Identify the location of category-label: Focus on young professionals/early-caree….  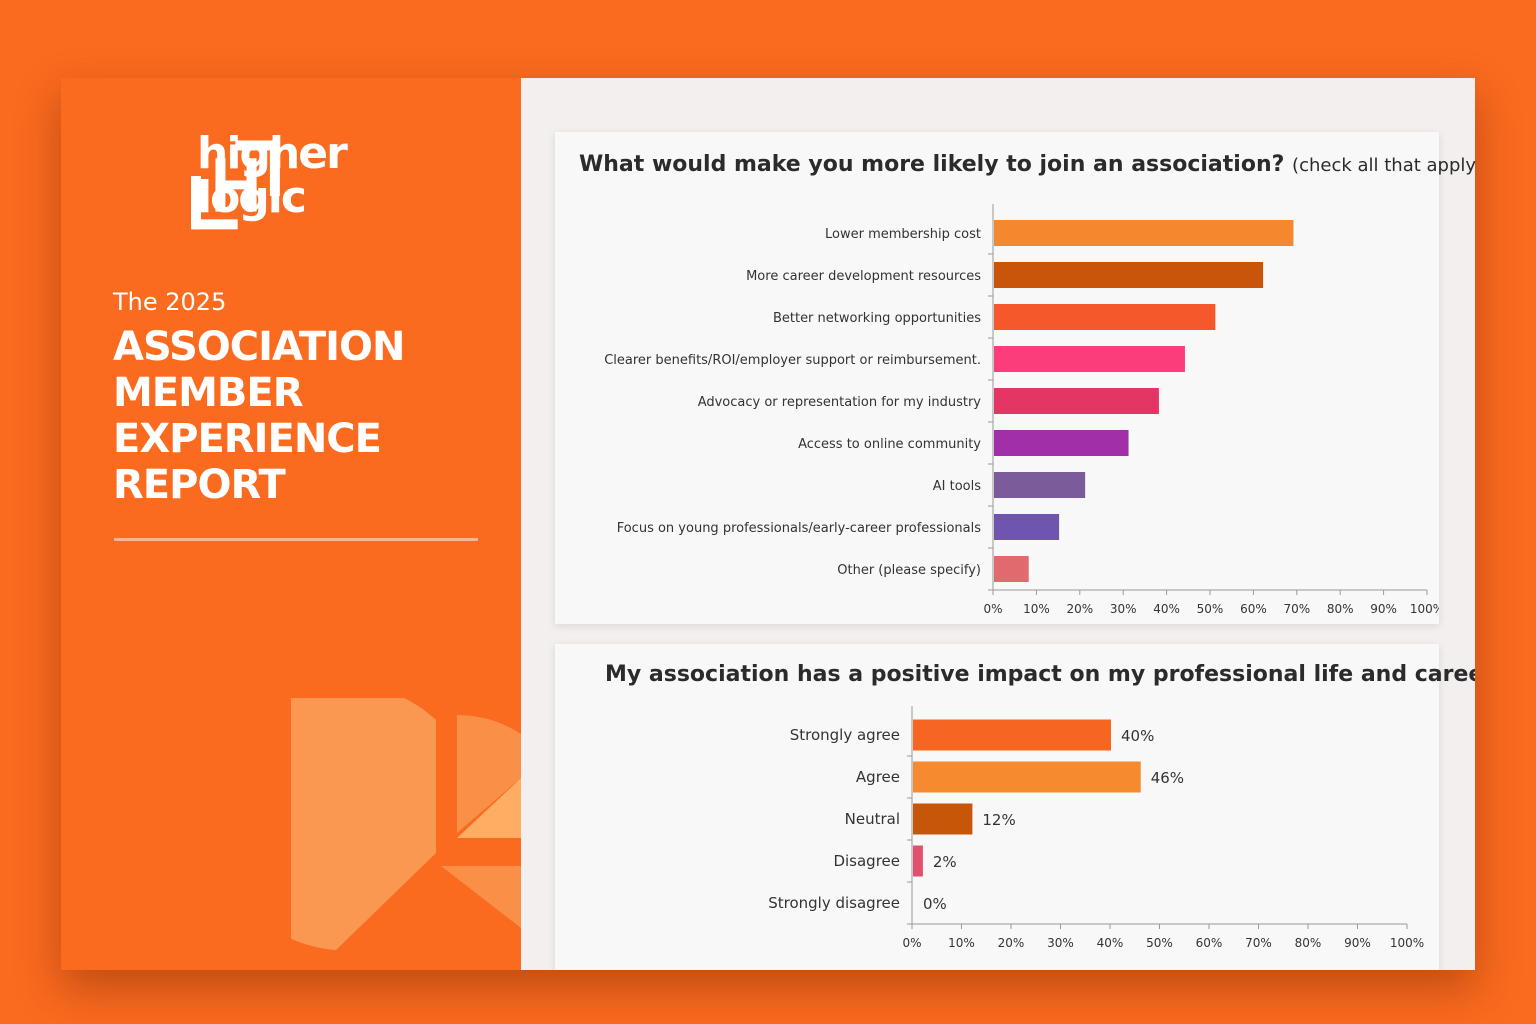
(799, 528).